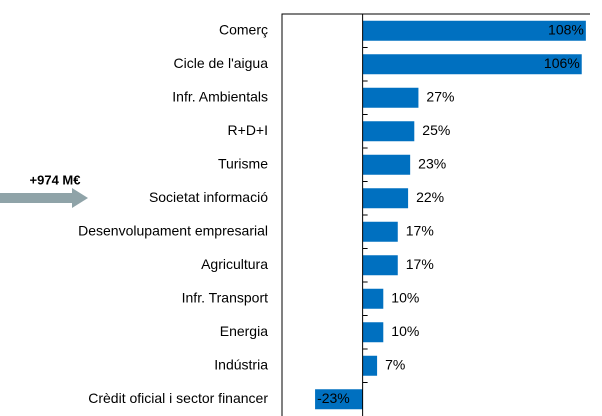 This screenshot has height=416, width=602. What do you see at coordinates (432, 163) in the screenshot?
I see `value-label: 23%` at bounding box center [432, 163].